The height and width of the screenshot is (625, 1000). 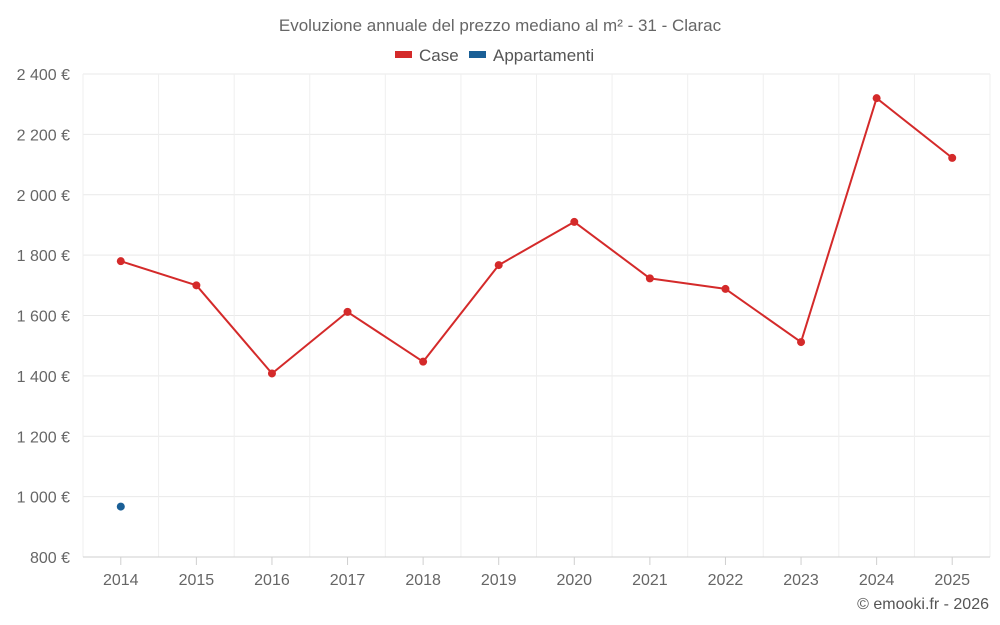 What do you see at coordinates (477, 54) in the screenshot?
I see `legend-swatch-appartamenti` at bounding box center [477, 54].